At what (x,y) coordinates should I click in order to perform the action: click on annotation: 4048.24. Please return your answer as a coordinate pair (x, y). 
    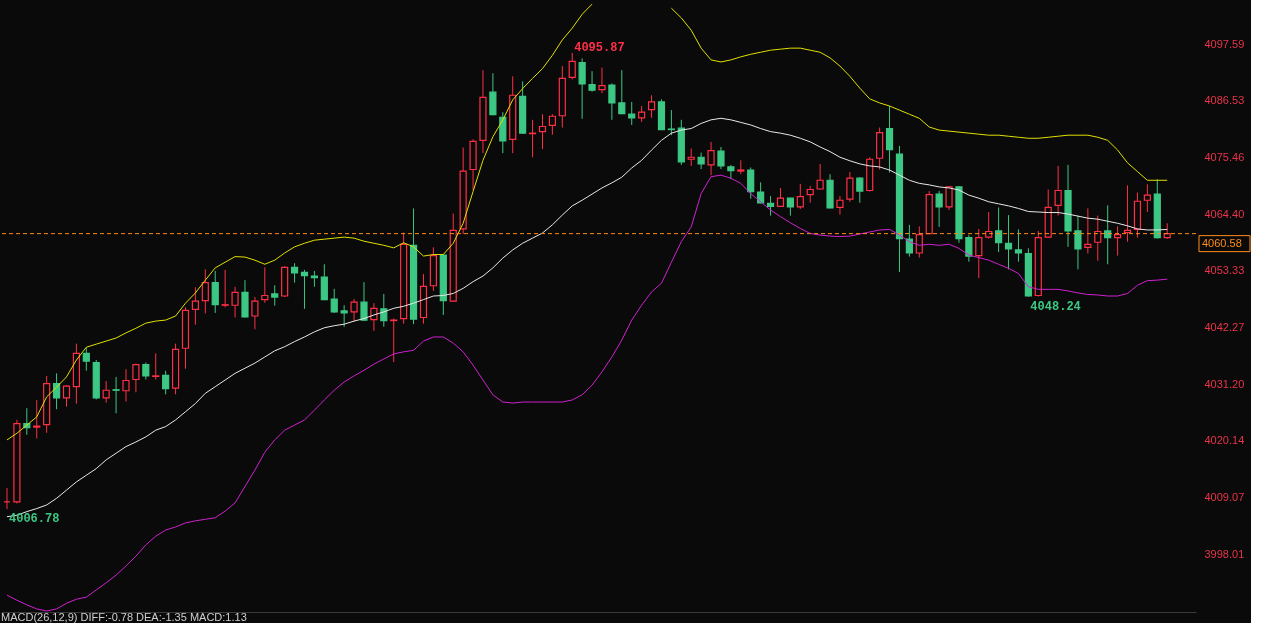
    Looking at the image, I should click on (1055, 306).